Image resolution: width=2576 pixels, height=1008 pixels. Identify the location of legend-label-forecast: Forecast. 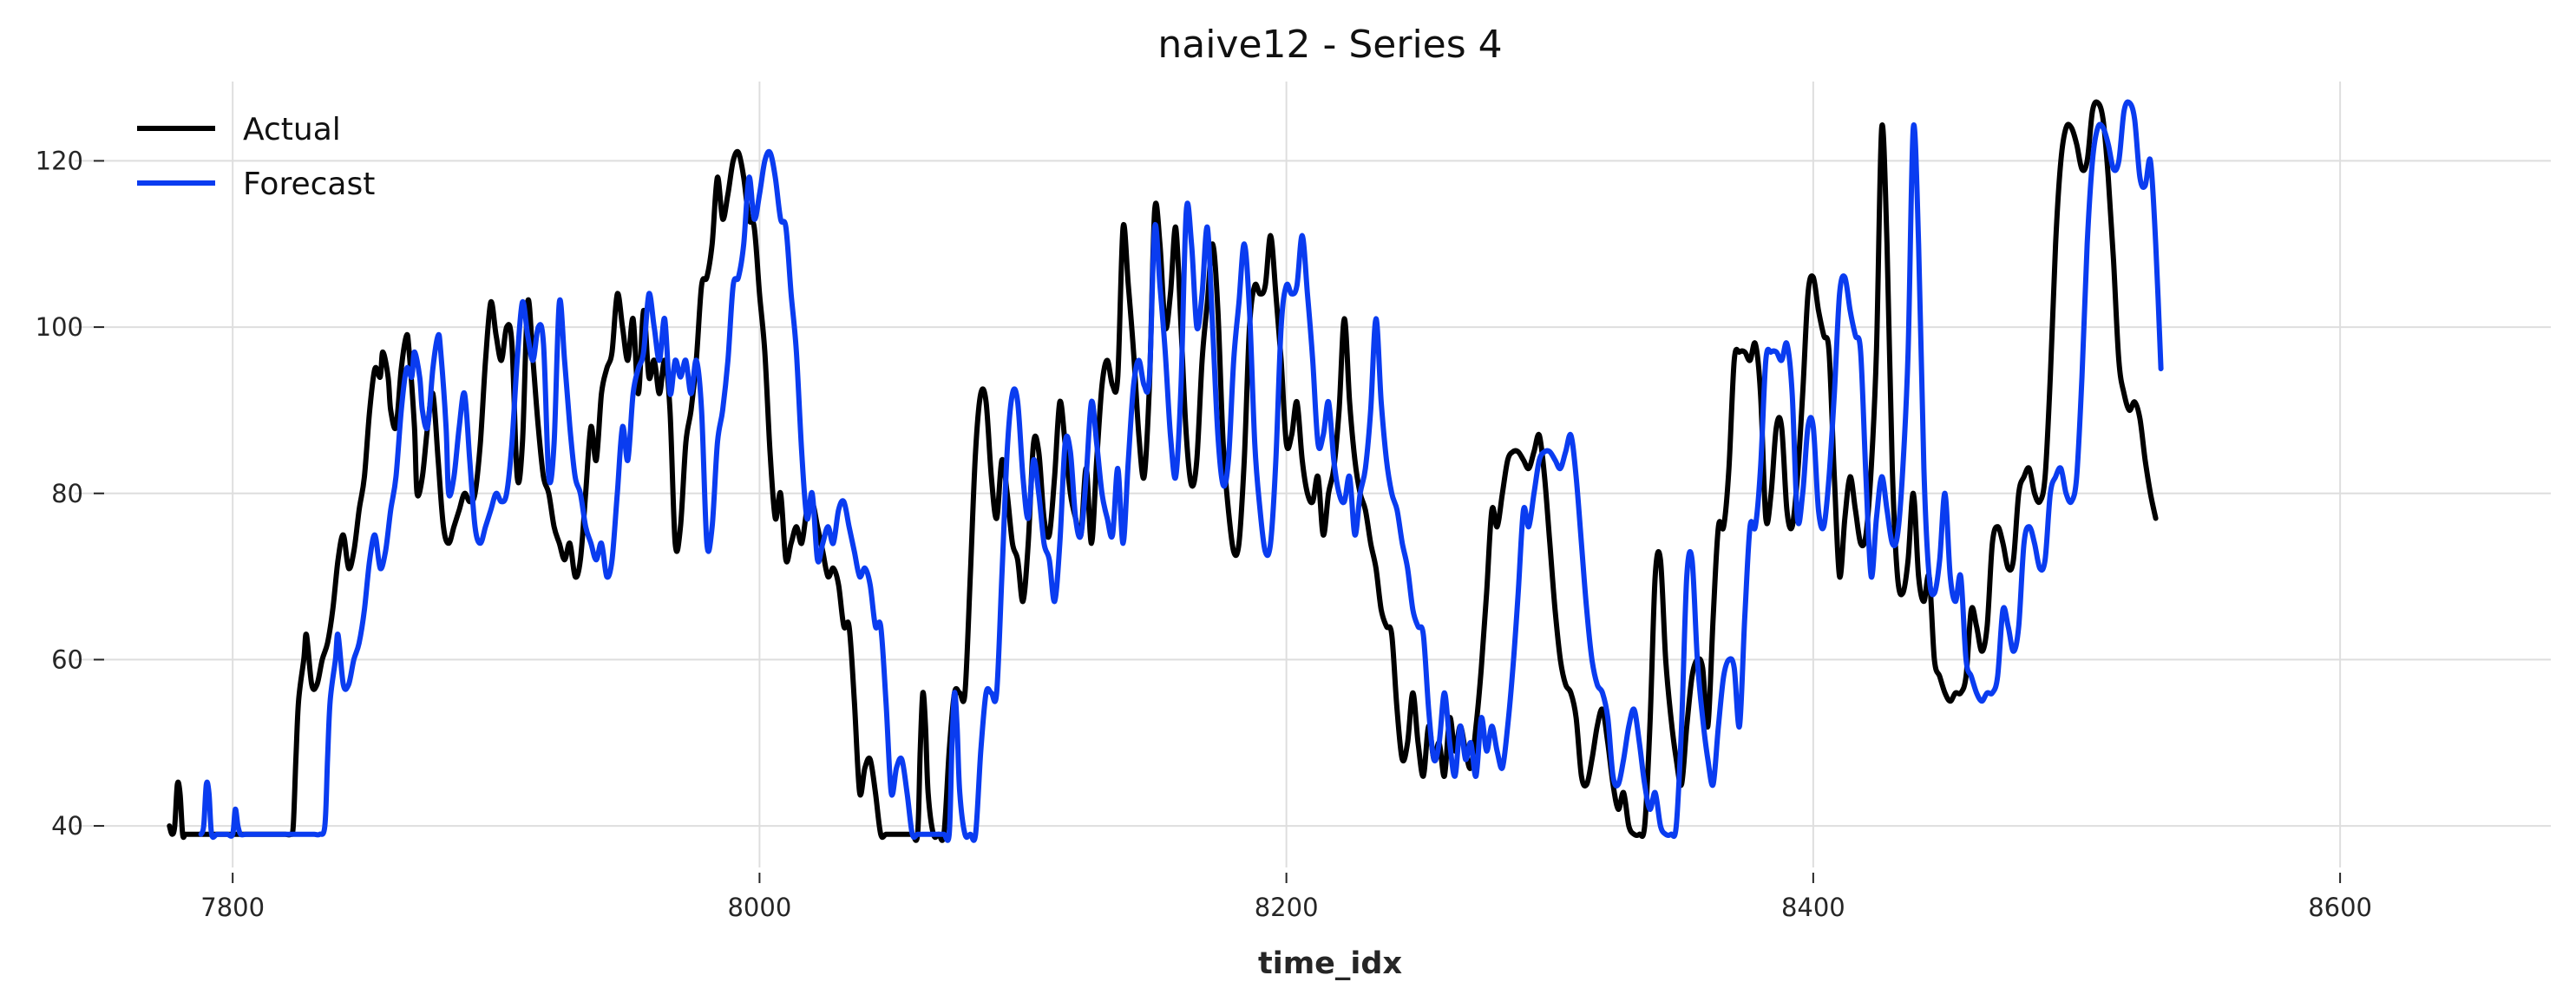
(309, 184).